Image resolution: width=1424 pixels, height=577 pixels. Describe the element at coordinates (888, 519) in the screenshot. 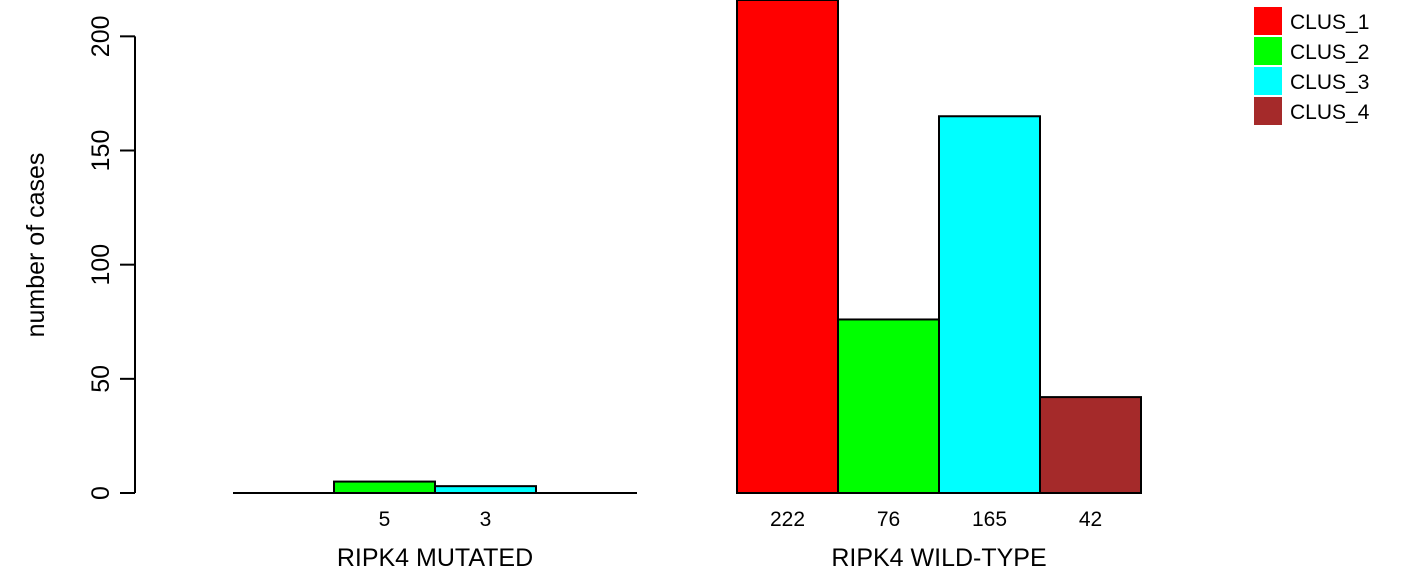

I see `bar-count-label: 76` at that location.